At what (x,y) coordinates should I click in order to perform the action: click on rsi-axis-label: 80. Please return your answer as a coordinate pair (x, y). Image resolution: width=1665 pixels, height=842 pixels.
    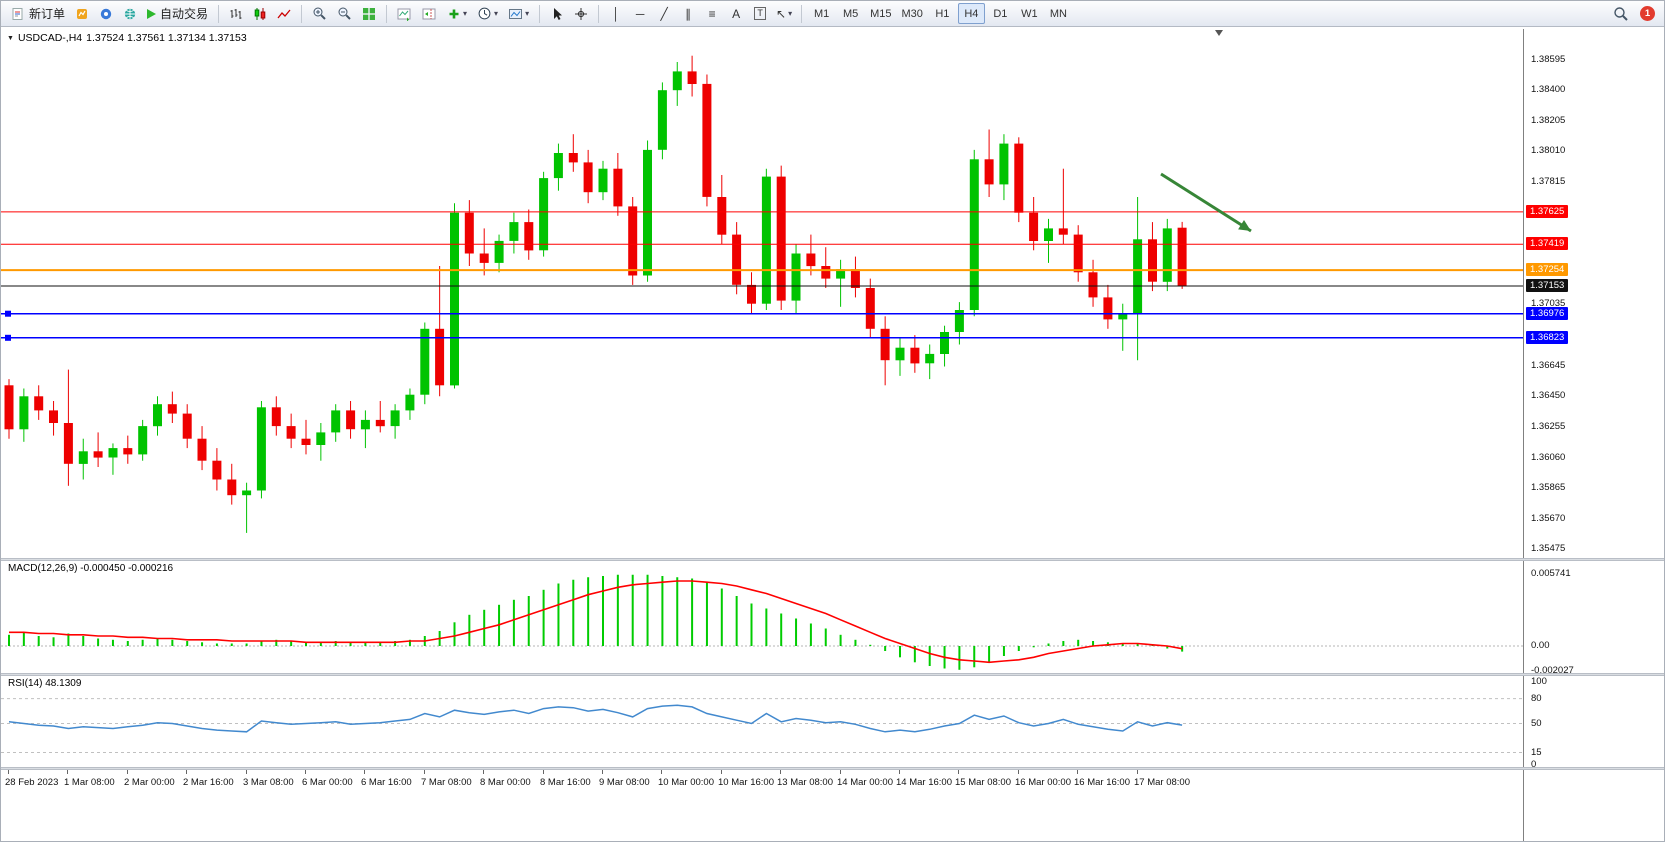
    Looking at the image, I should click on (1536, 698).